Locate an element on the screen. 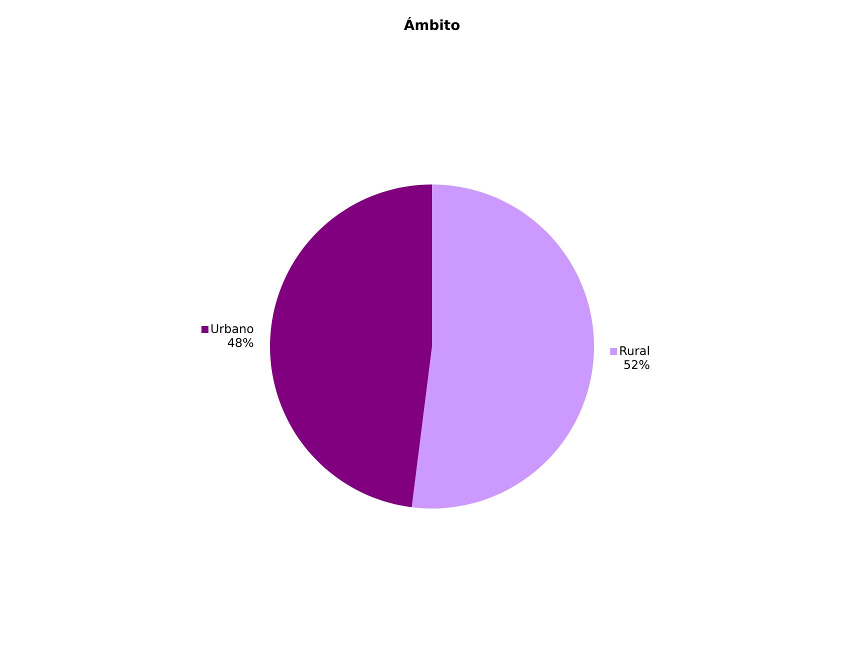  data-label: 48% is located at coordinates (241, 343).